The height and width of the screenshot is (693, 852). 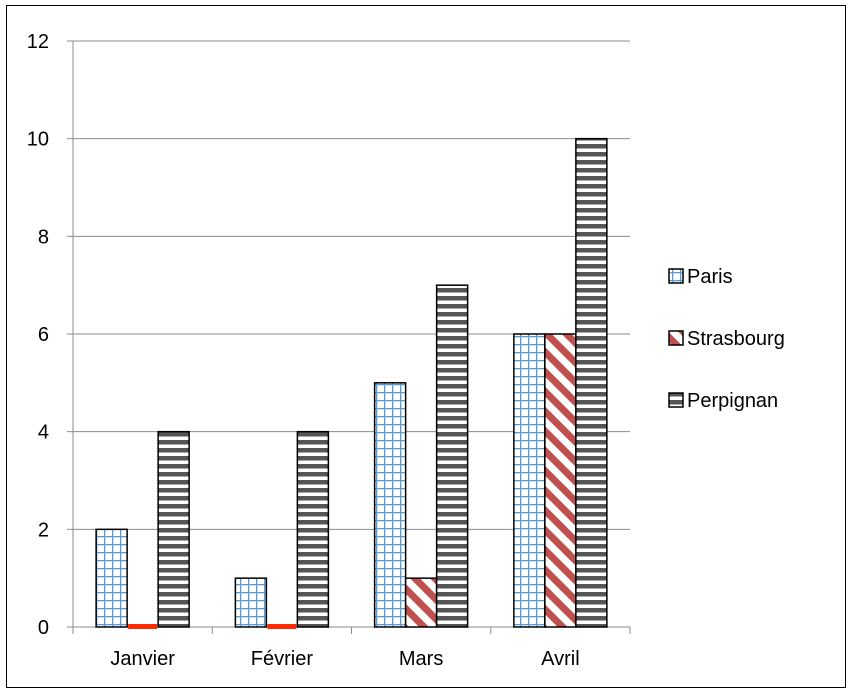 What do you see at coordinates (560, 480) in the screenshot?
I see `bar-strasbourg-avril` at bounding box center [560, 480].